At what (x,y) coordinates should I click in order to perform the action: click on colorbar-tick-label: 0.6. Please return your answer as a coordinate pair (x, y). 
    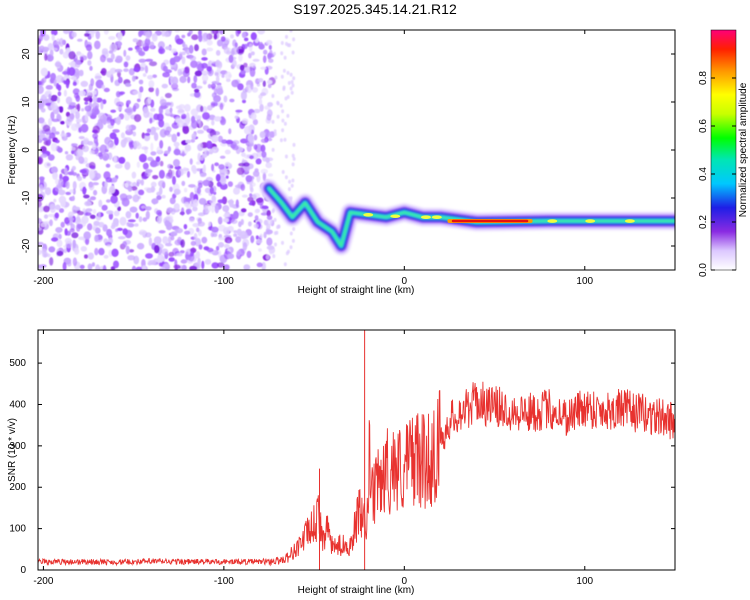
    Looking at the image, I should click on (703, 126).